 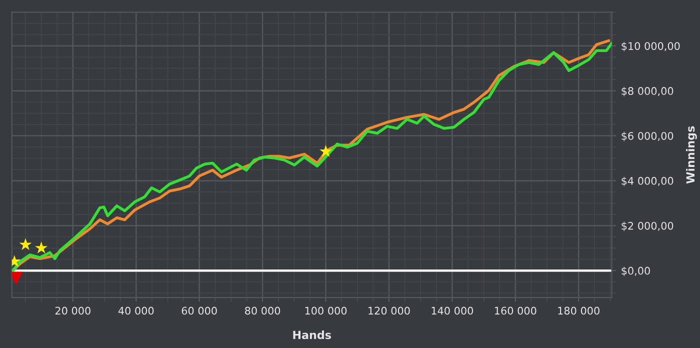 I want to click on y-axis-title: Winnings, so click(x=691, y=155).